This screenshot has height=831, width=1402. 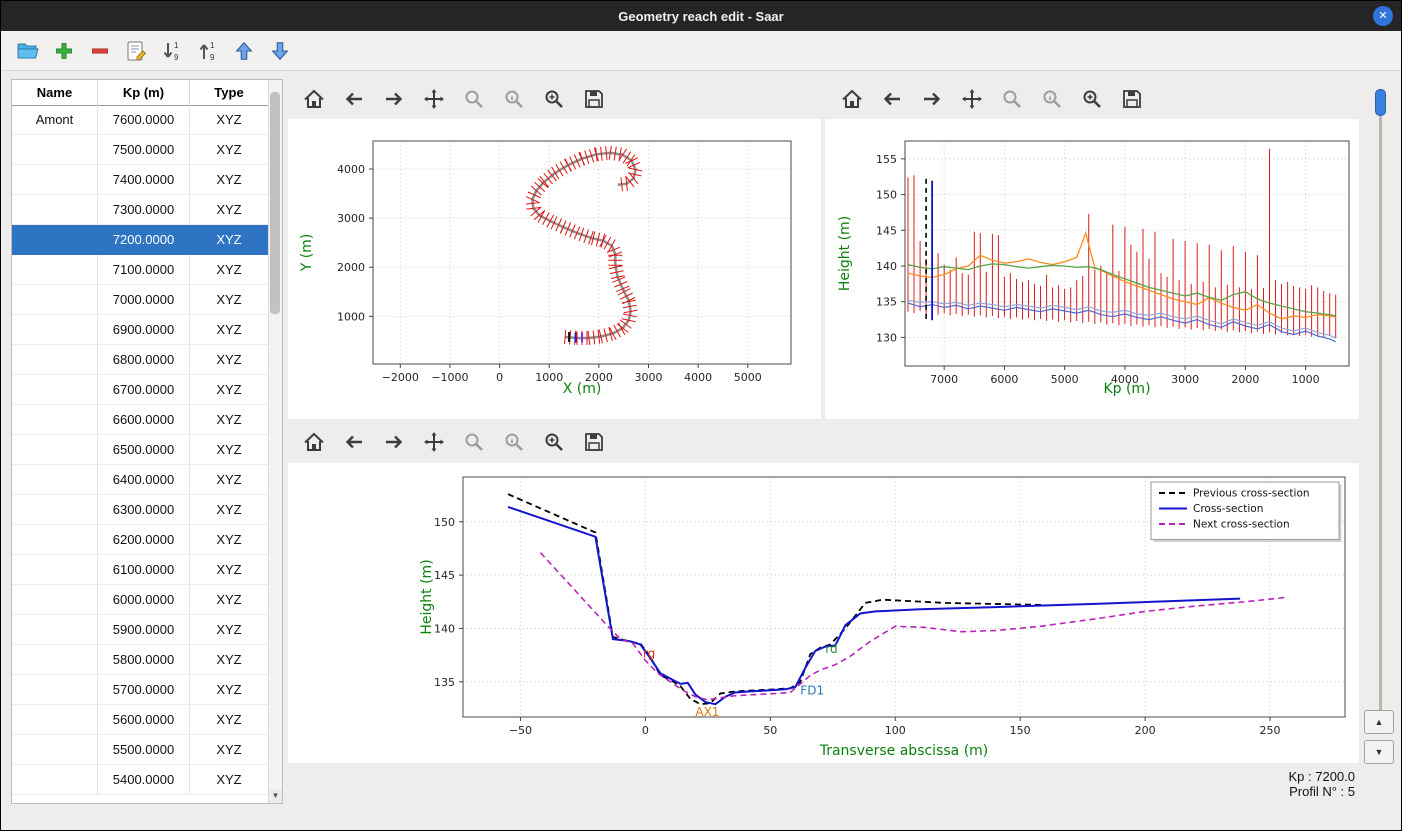 What do you see at coordinates (427, 596) in the screenshot?
I see `svg-text: Height (m)` at bounding box center [427, 596].